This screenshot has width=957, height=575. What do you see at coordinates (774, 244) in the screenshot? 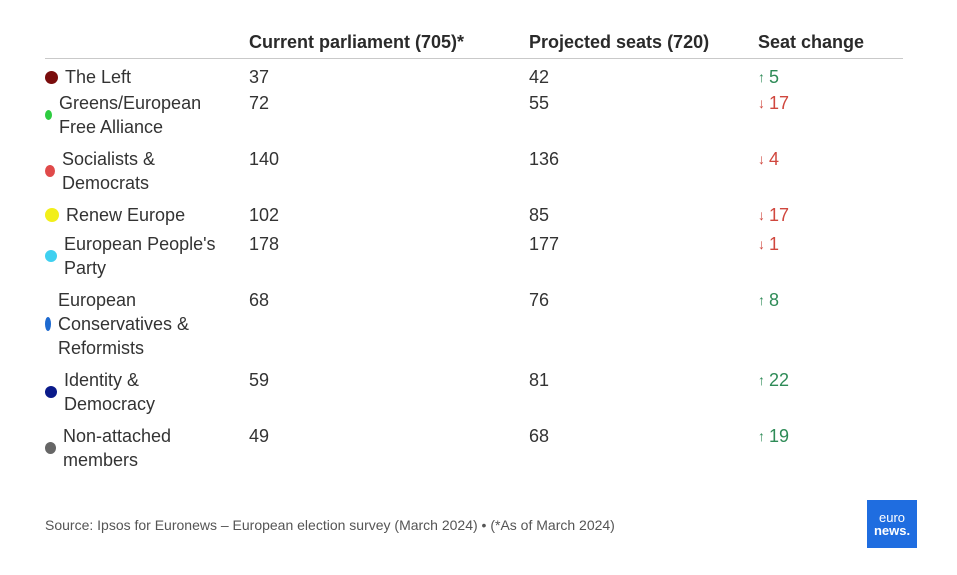
I see `seat-change-value: 1` at bounding box center [774, 244].